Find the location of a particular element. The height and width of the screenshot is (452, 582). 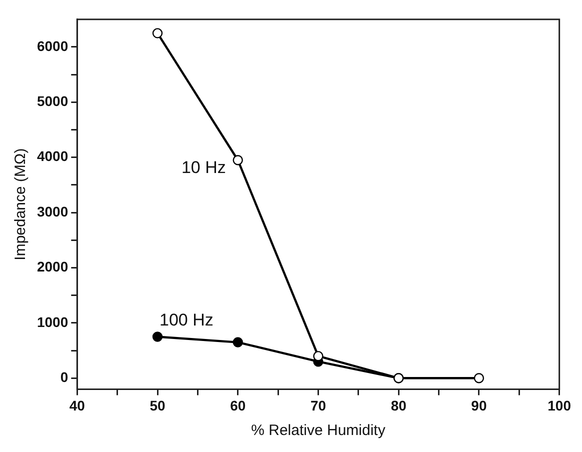

y-axis-title: Impedance (MΩ) is located at coordinates (21, 204).